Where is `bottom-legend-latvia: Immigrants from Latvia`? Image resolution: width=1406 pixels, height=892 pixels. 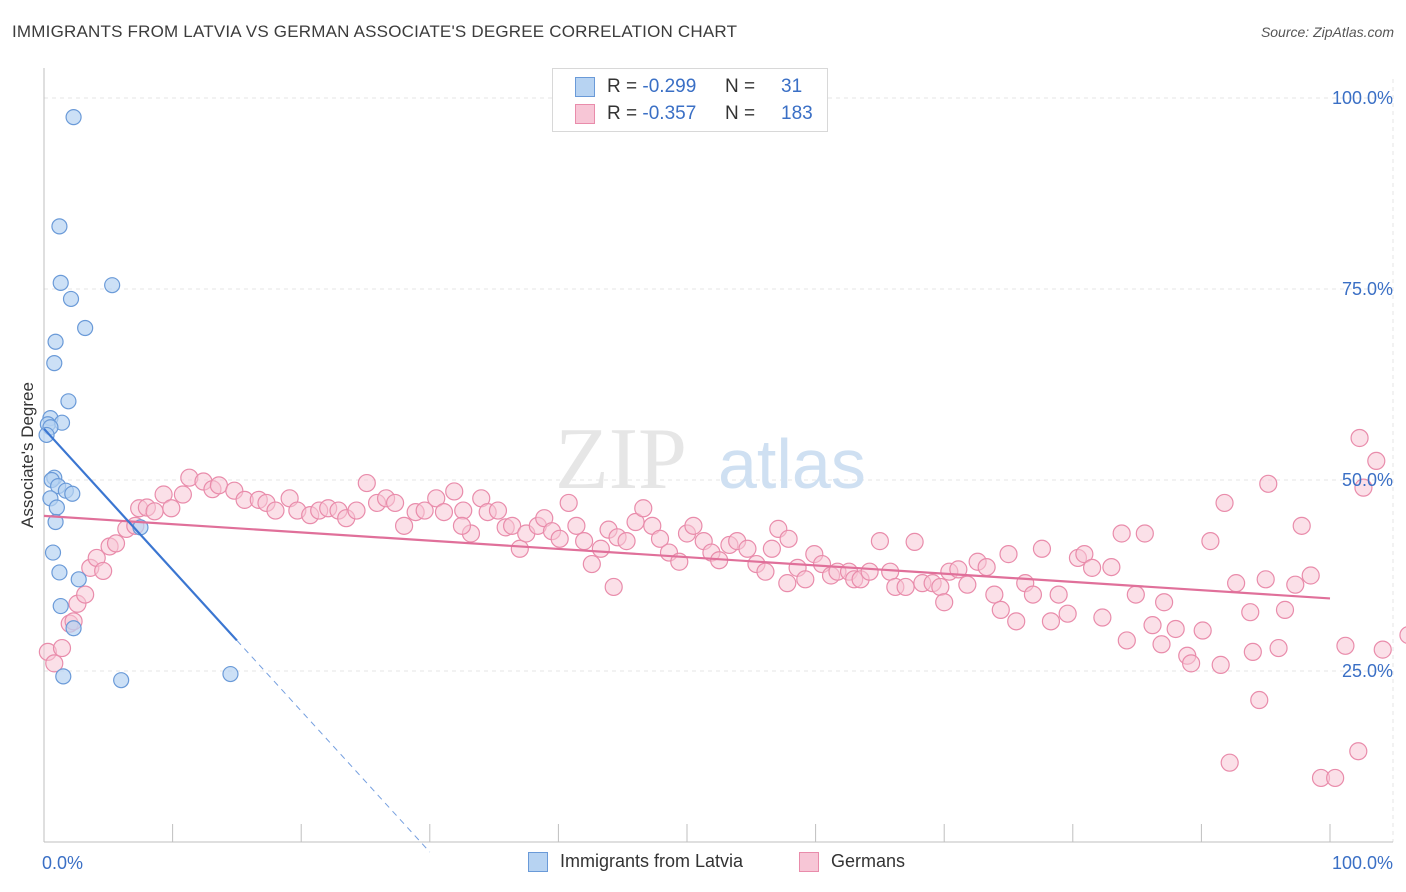 bottom-legend-latvia: Immigrants from Latvia is located at coordinates (635, 861).